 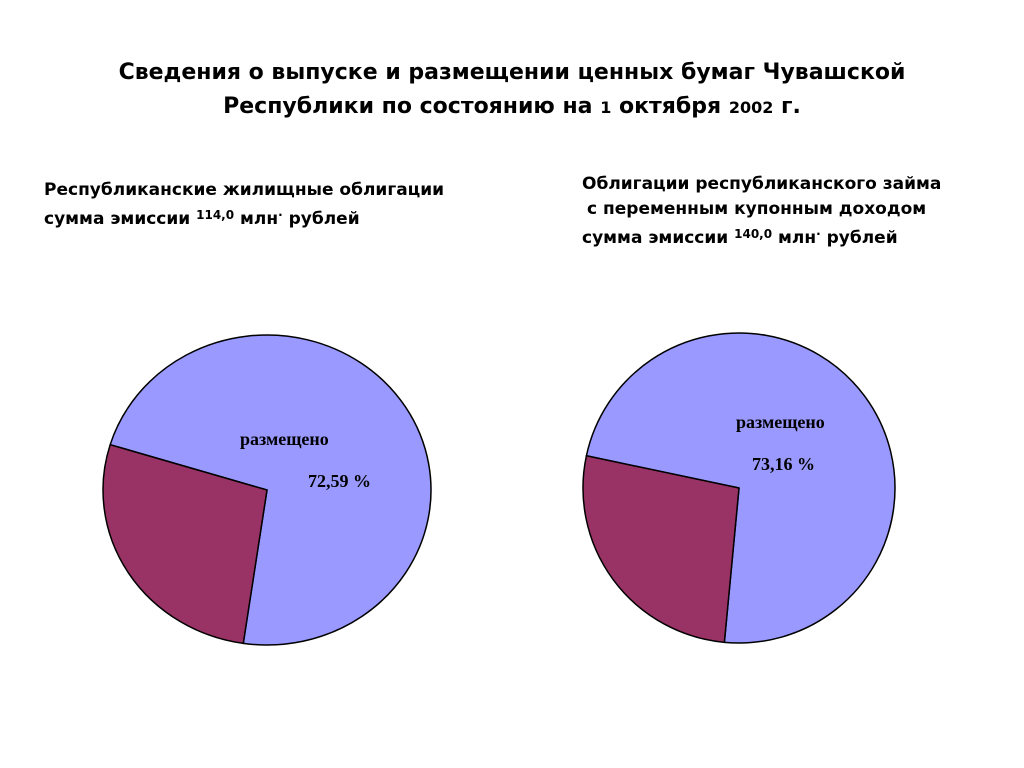 What do you see at coordinates (753, 234) in the screenshot?
I see `chart-right-emission-amount: 140,0` at bounding box center [753, 234].